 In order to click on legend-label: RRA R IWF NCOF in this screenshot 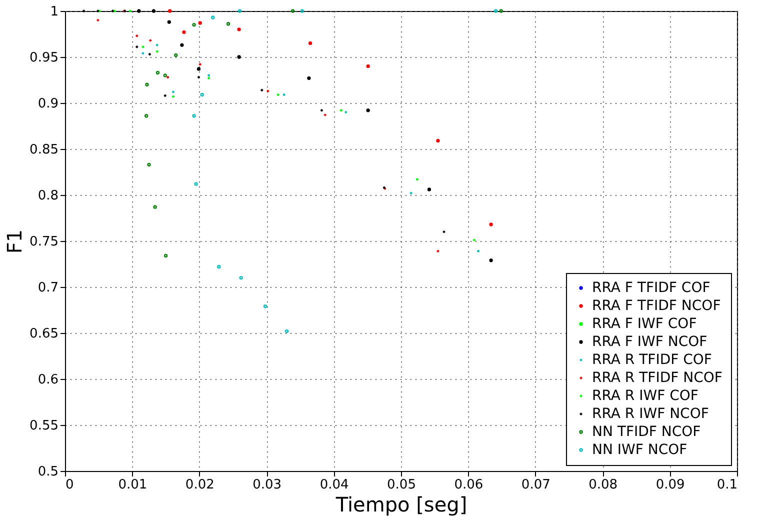, I will do `click(650, 414)`.